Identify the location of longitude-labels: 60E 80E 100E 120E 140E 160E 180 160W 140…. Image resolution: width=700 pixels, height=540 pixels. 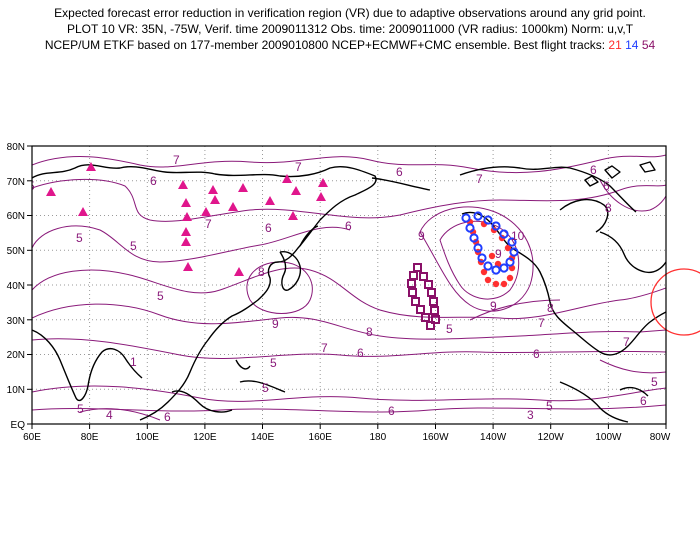
(347, 437).